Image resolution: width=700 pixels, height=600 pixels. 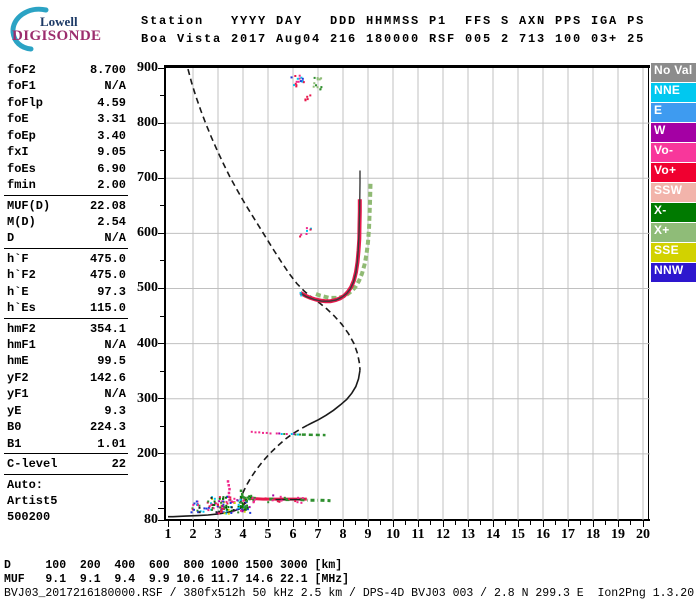 What do you see at coordinates (268, 534) in the screenshot?
I see `x-axis-label: 5` at bounding box center [268, 534].